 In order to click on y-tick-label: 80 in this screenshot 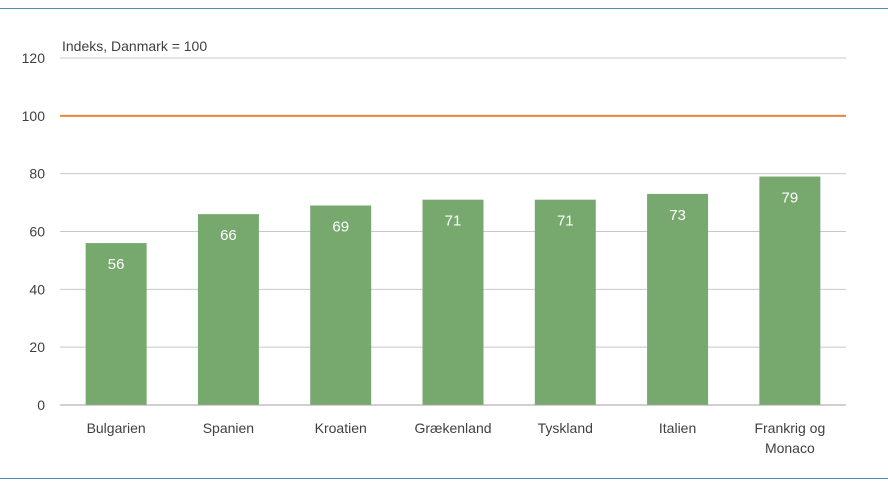, I will do `click(37, 174)`.